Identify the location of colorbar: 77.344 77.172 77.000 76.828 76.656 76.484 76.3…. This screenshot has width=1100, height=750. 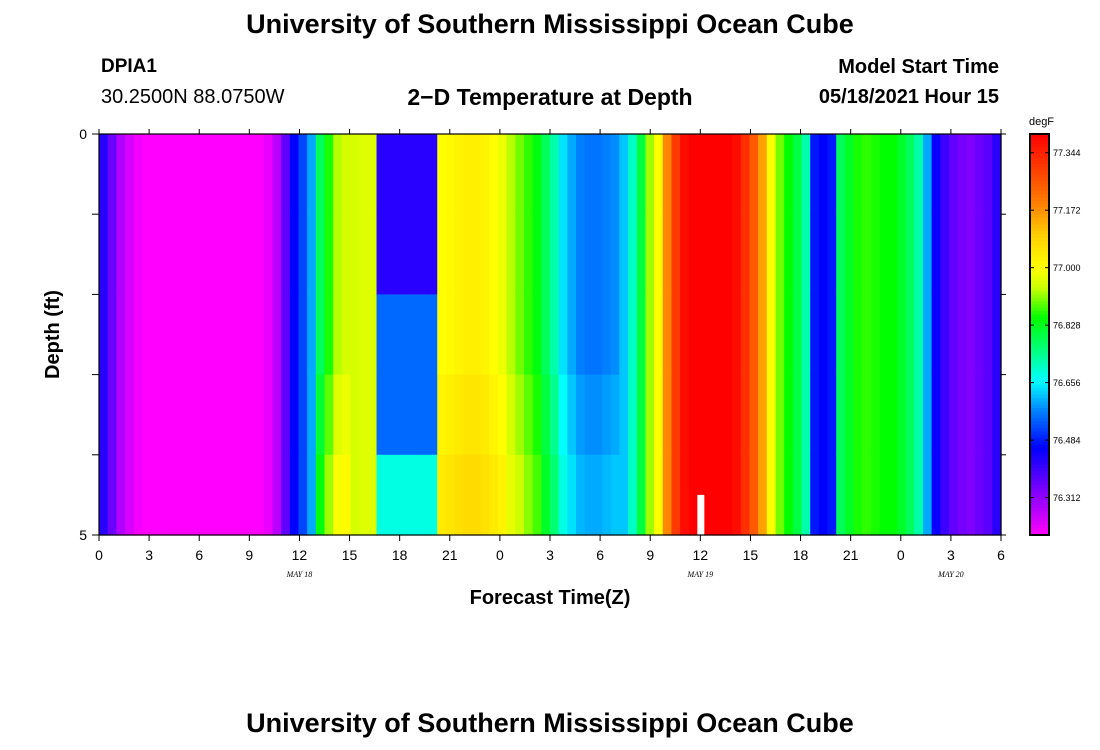
(1055, 326).